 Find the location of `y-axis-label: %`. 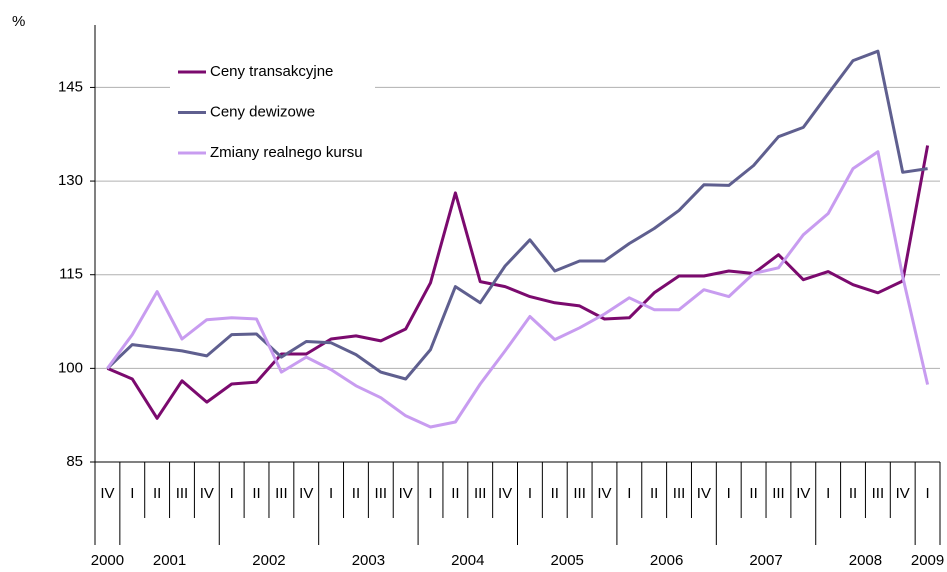

y-axis-label: % is located at coordinates (18, 21).